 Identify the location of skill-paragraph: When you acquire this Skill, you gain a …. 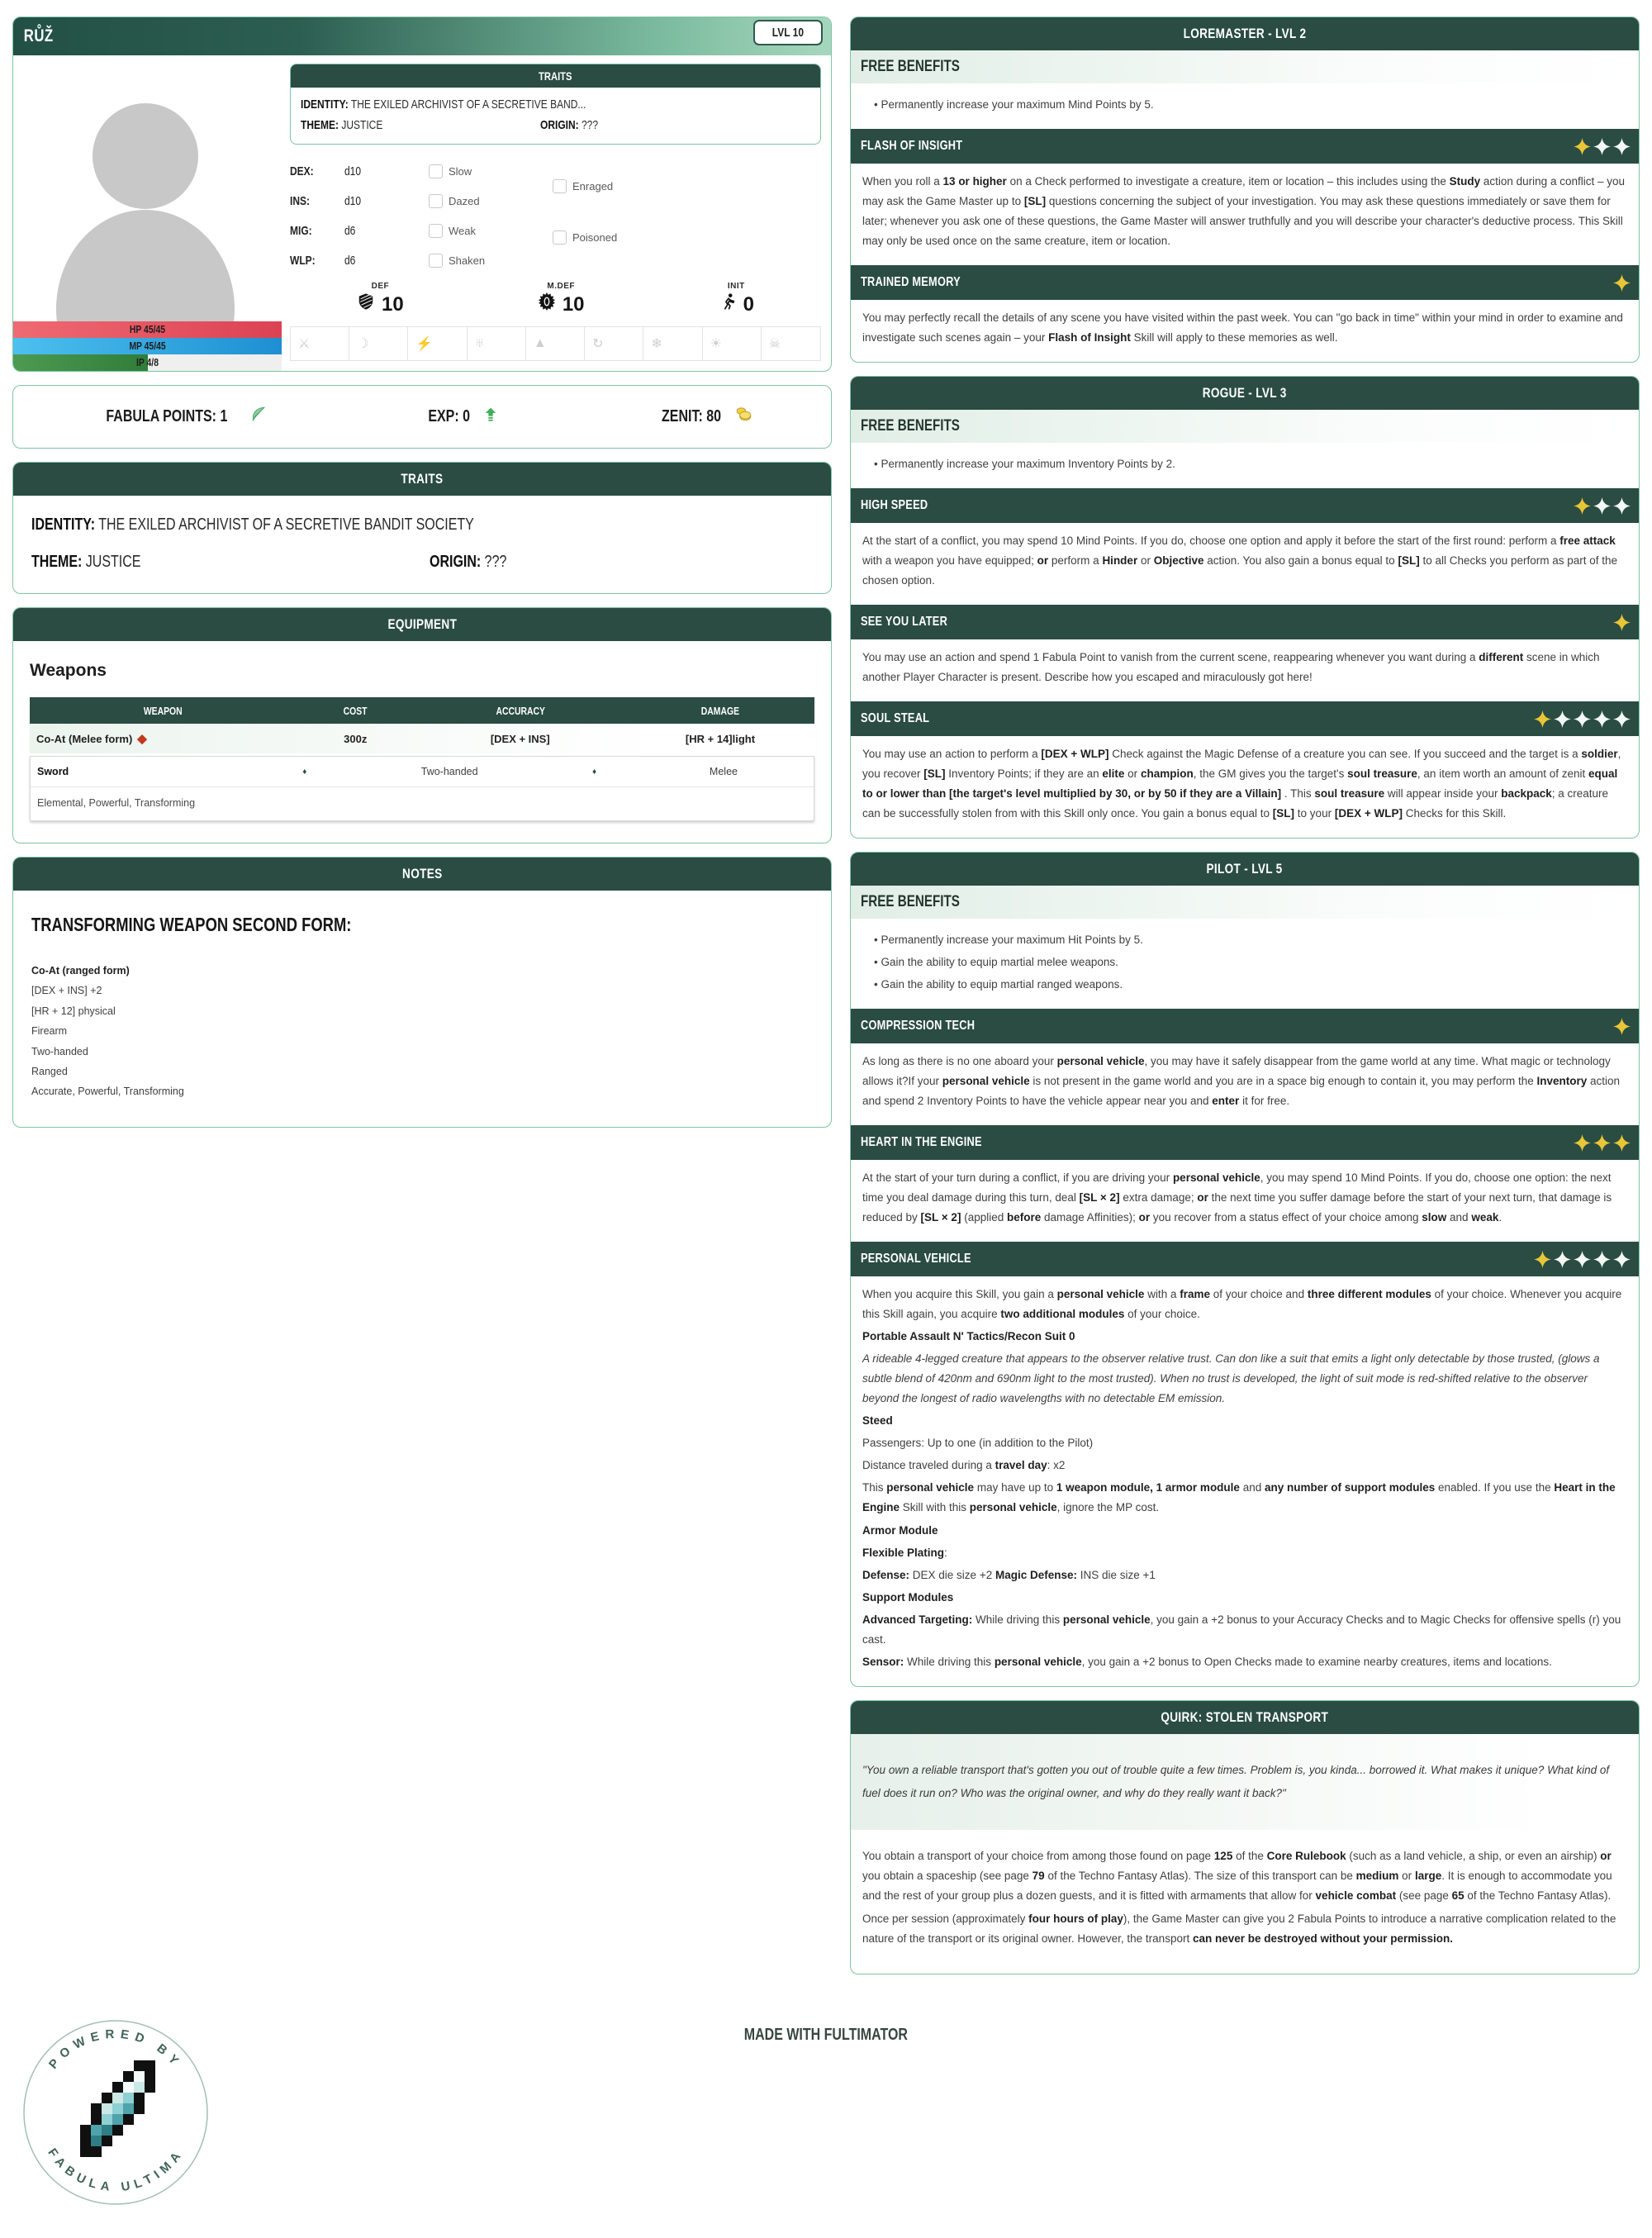
(1242, 1304).